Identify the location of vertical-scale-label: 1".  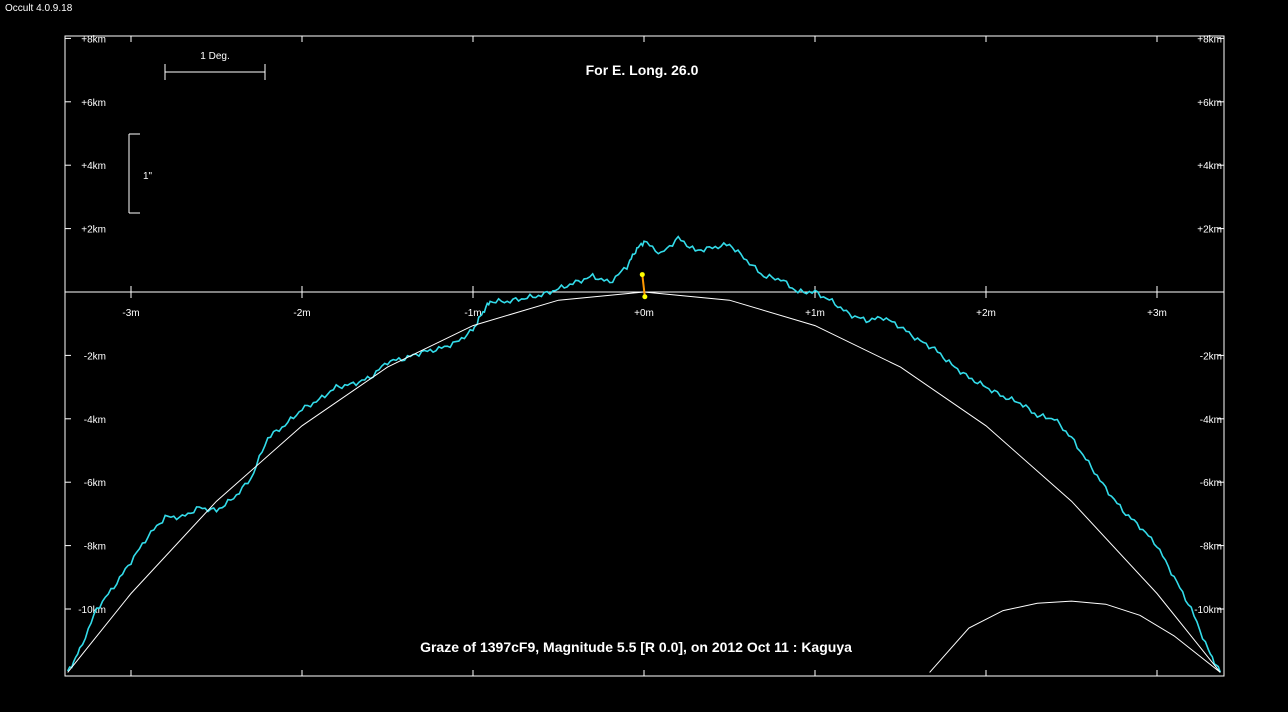
(148, 176).